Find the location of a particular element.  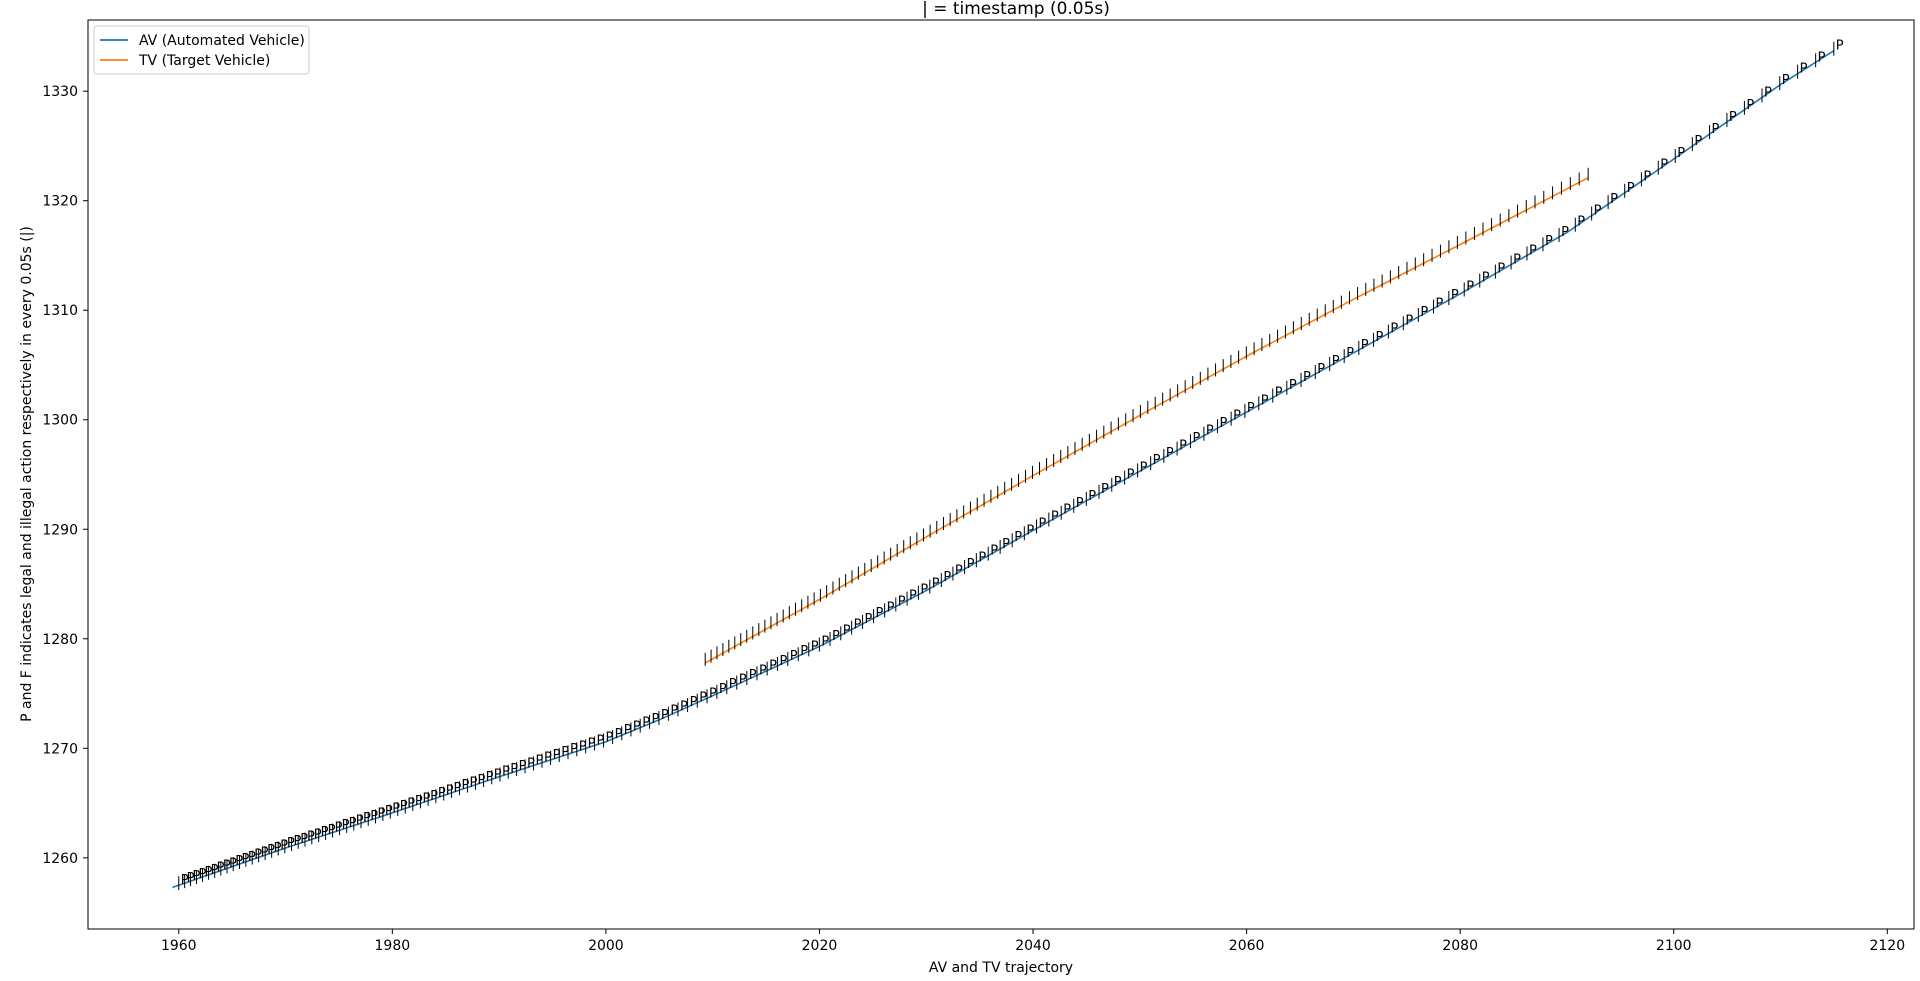

x-tick-label: 2020 is located at coordinates (820, 946).